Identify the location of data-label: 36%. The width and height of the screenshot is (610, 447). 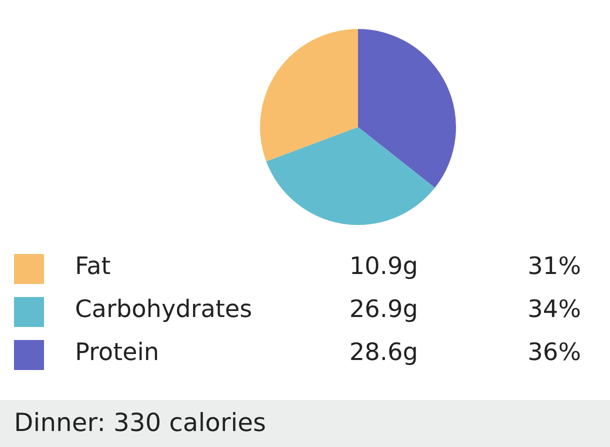
(554, 352).